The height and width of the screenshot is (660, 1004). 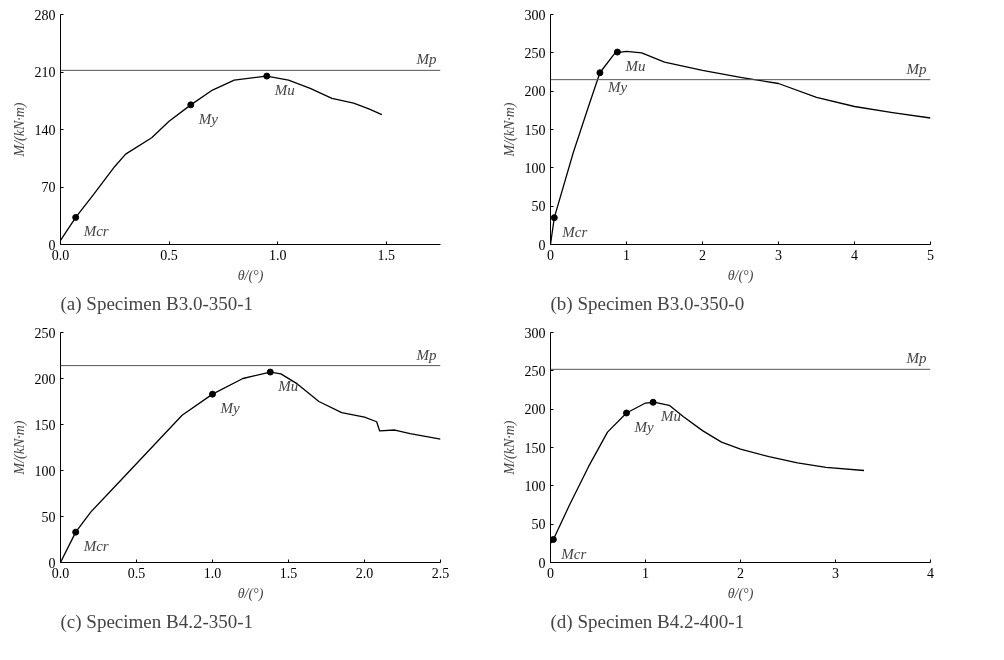 I want to click on text: (d) Specimen B4.2-400-1, so click(x=647, y=621).